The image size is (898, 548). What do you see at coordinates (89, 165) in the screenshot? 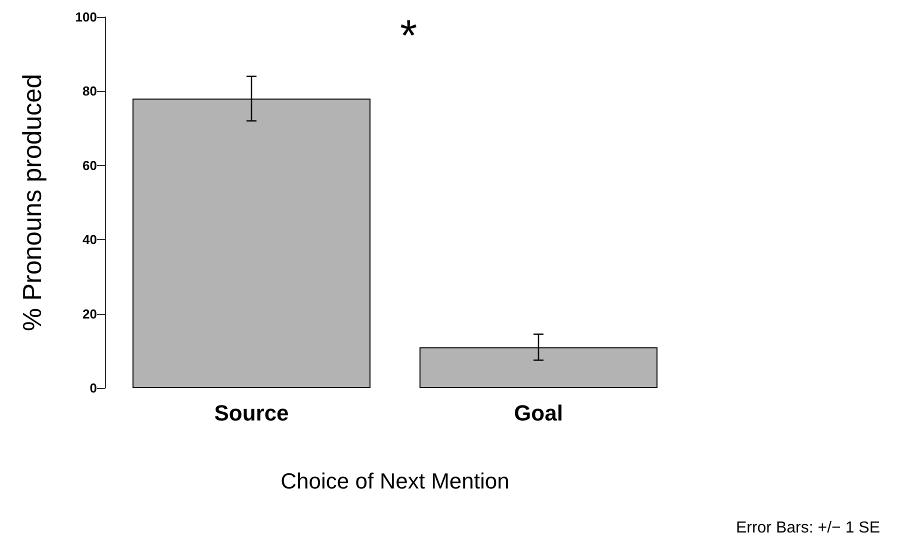
I see `y-tick-label: 60` at bounding box center [89, 165].